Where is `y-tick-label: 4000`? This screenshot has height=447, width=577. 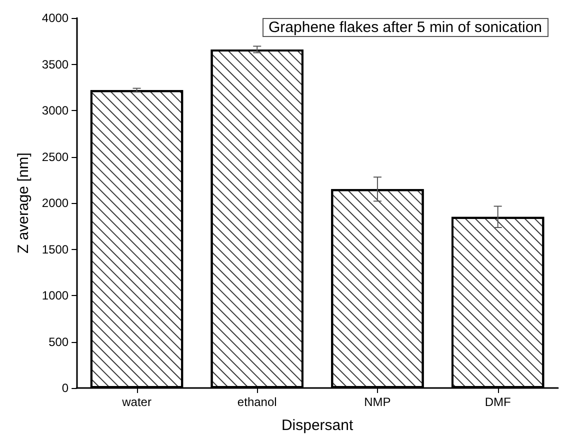
y-tick-label: 4000 is located at coordinates (55, 18).